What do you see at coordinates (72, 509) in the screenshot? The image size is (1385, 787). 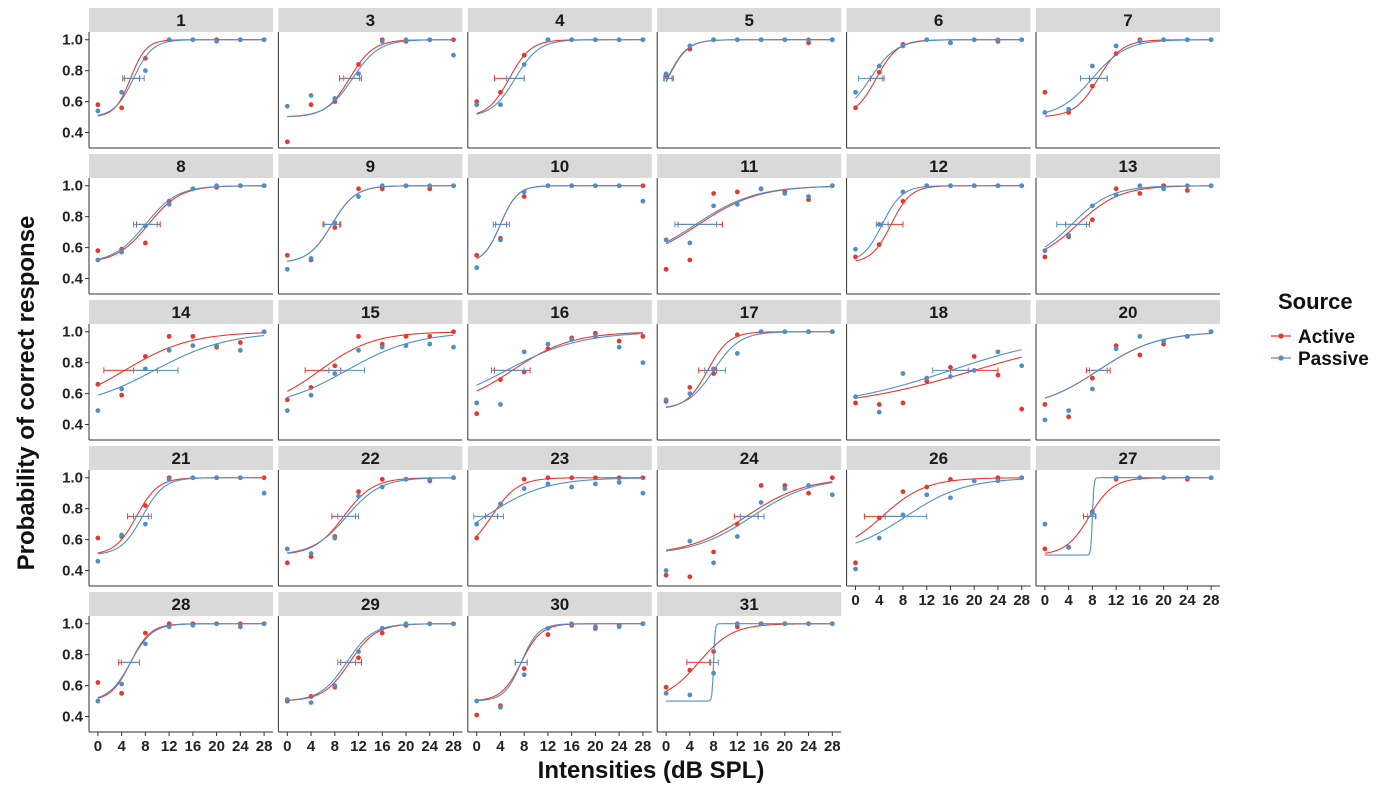 I see `y-tick-label: 0.8` at bounding box center [72, 509].